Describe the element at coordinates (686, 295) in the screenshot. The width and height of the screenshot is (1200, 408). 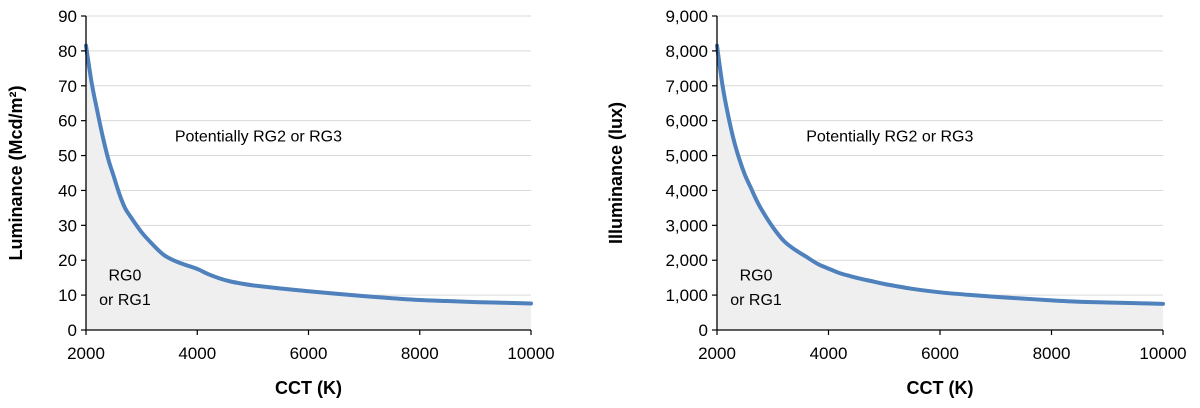
I see `y-tick-label: 1,000` at that location.